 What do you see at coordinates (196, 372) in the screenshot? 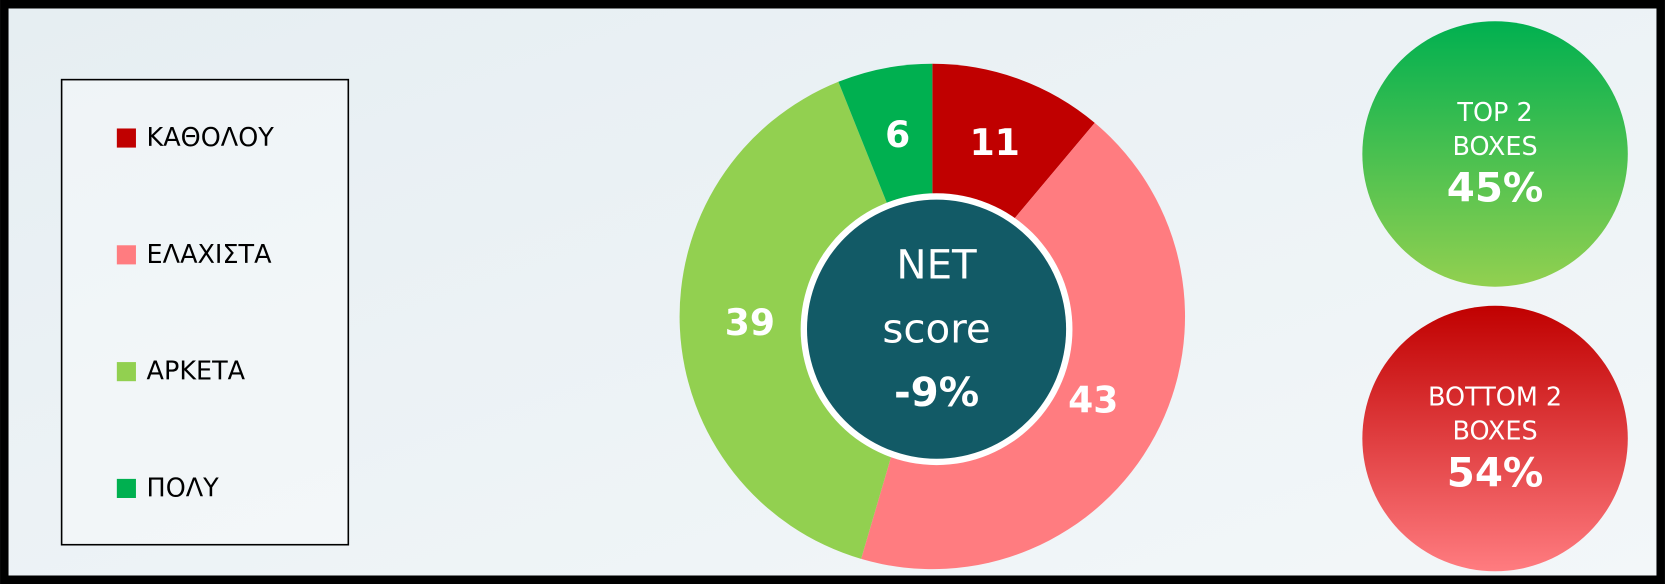
I see `legend-label: ΑΡΚΕΤΑ` at bounding box center [196, 372].